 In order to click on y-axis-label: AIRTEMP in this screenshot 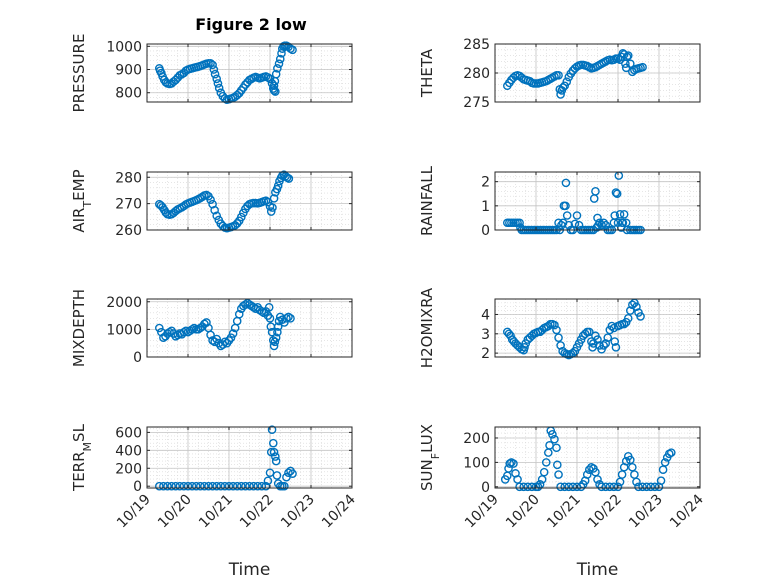, I will do `click(82, 200)`.